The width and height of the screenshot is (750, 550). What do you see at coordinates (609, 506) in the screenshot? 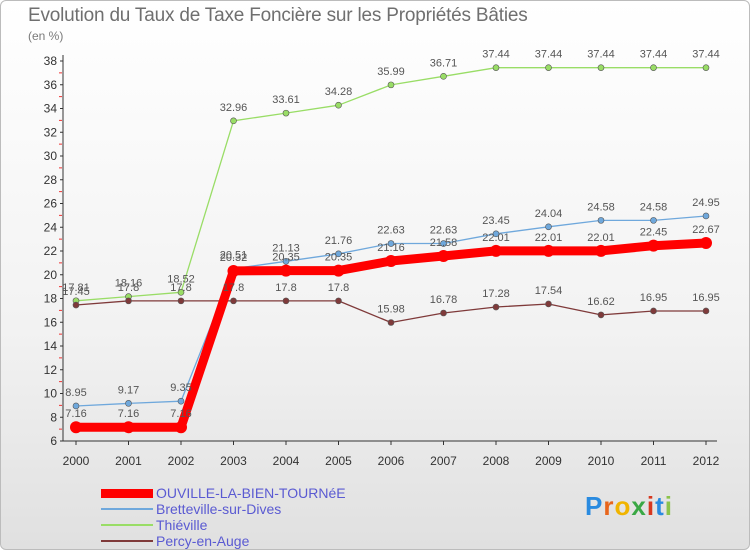
I see `logo-letter: r` at bounding box center [609, 506].